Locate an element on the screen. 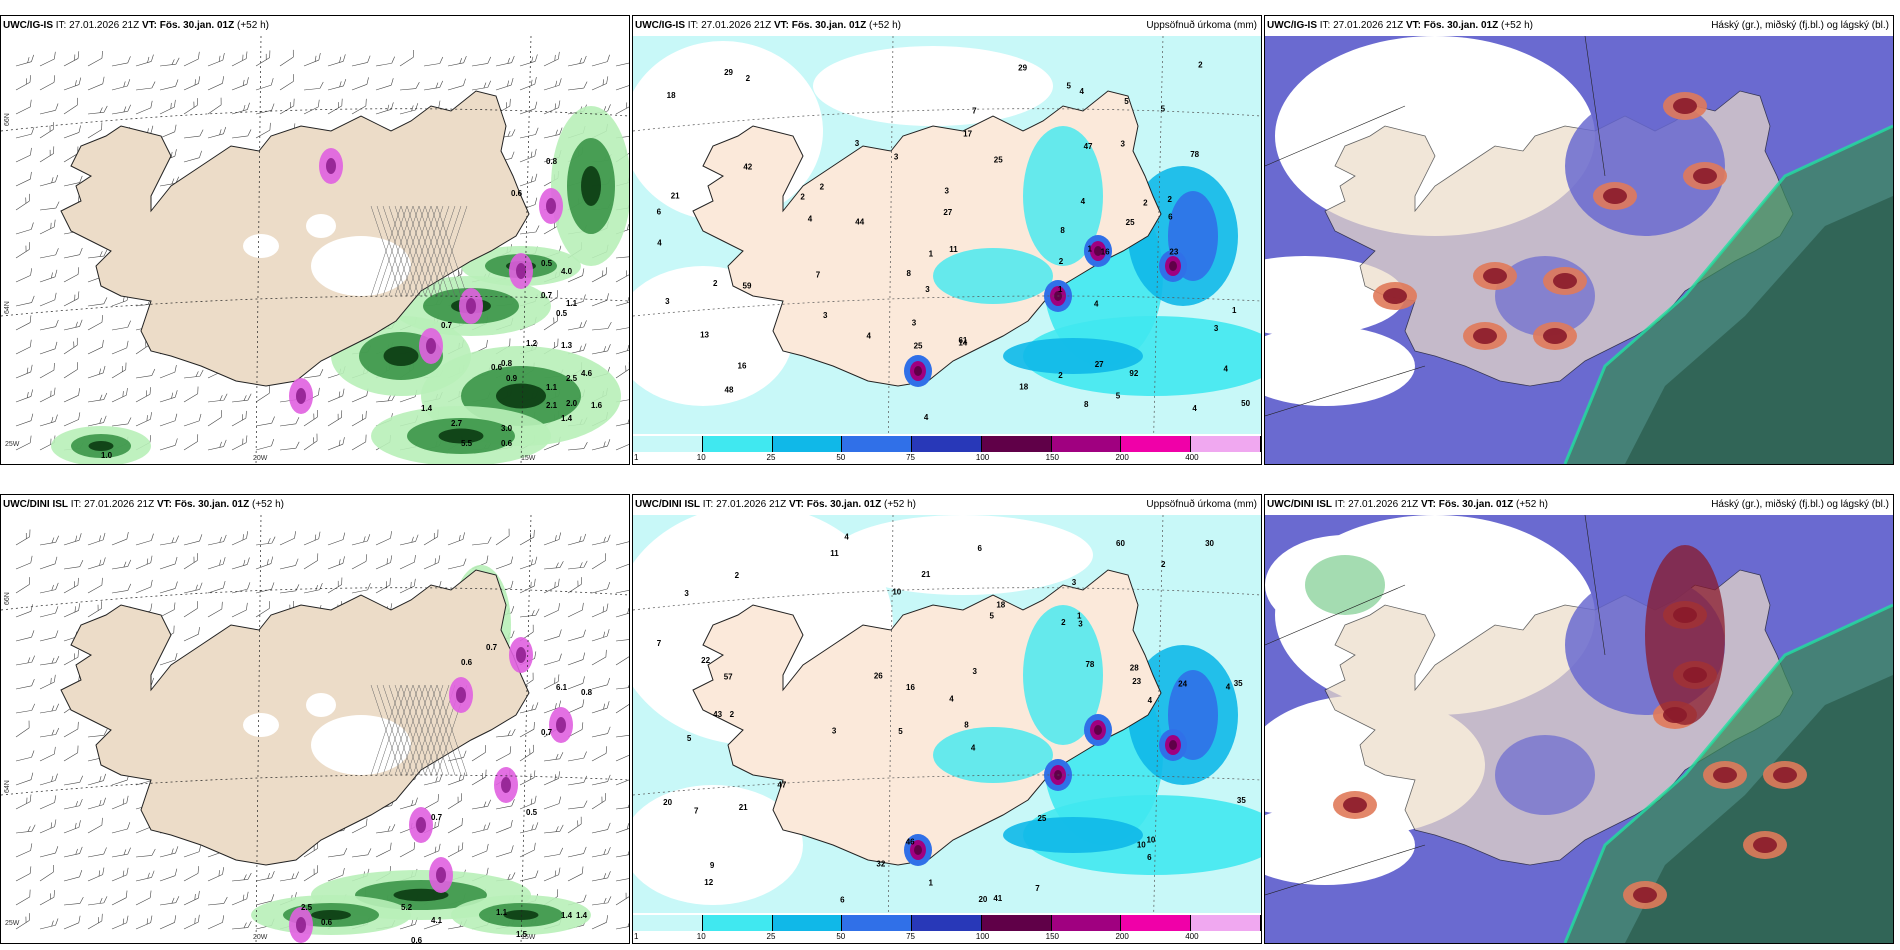  value-label: 16 is located at coordinates (742, 365).